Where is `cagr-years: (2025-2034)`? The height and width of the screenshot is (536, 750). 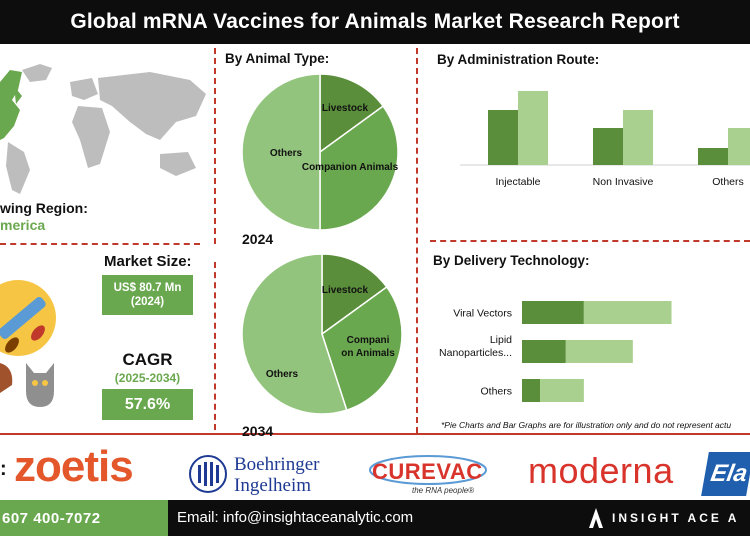
cagr-years: (2025-2034) is located at coordinates (147, 378).